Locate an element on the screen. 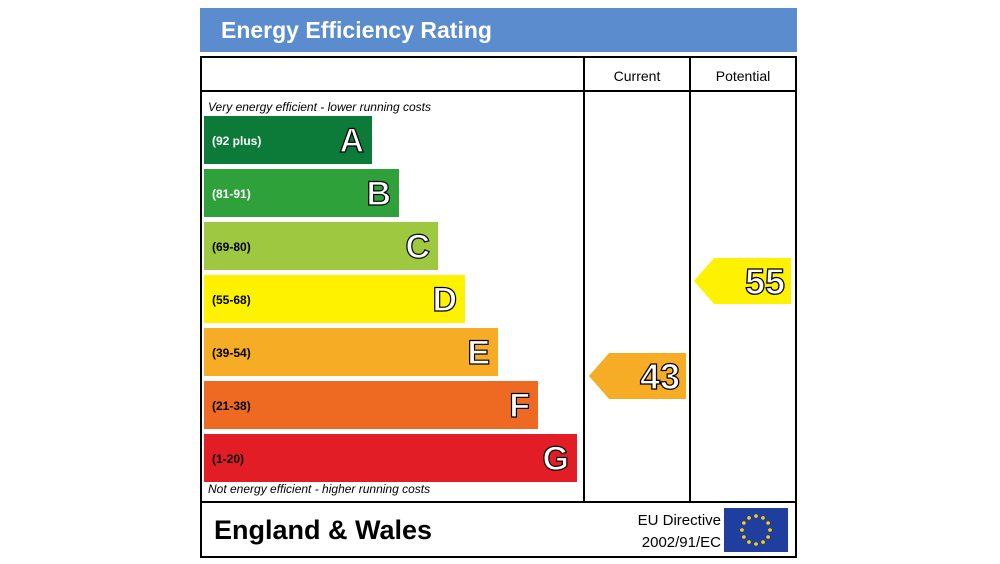 Image resolution: width=1000 pixels, height=564 pixels. band-g: (1-20) G is located at coordinates (390, 458).